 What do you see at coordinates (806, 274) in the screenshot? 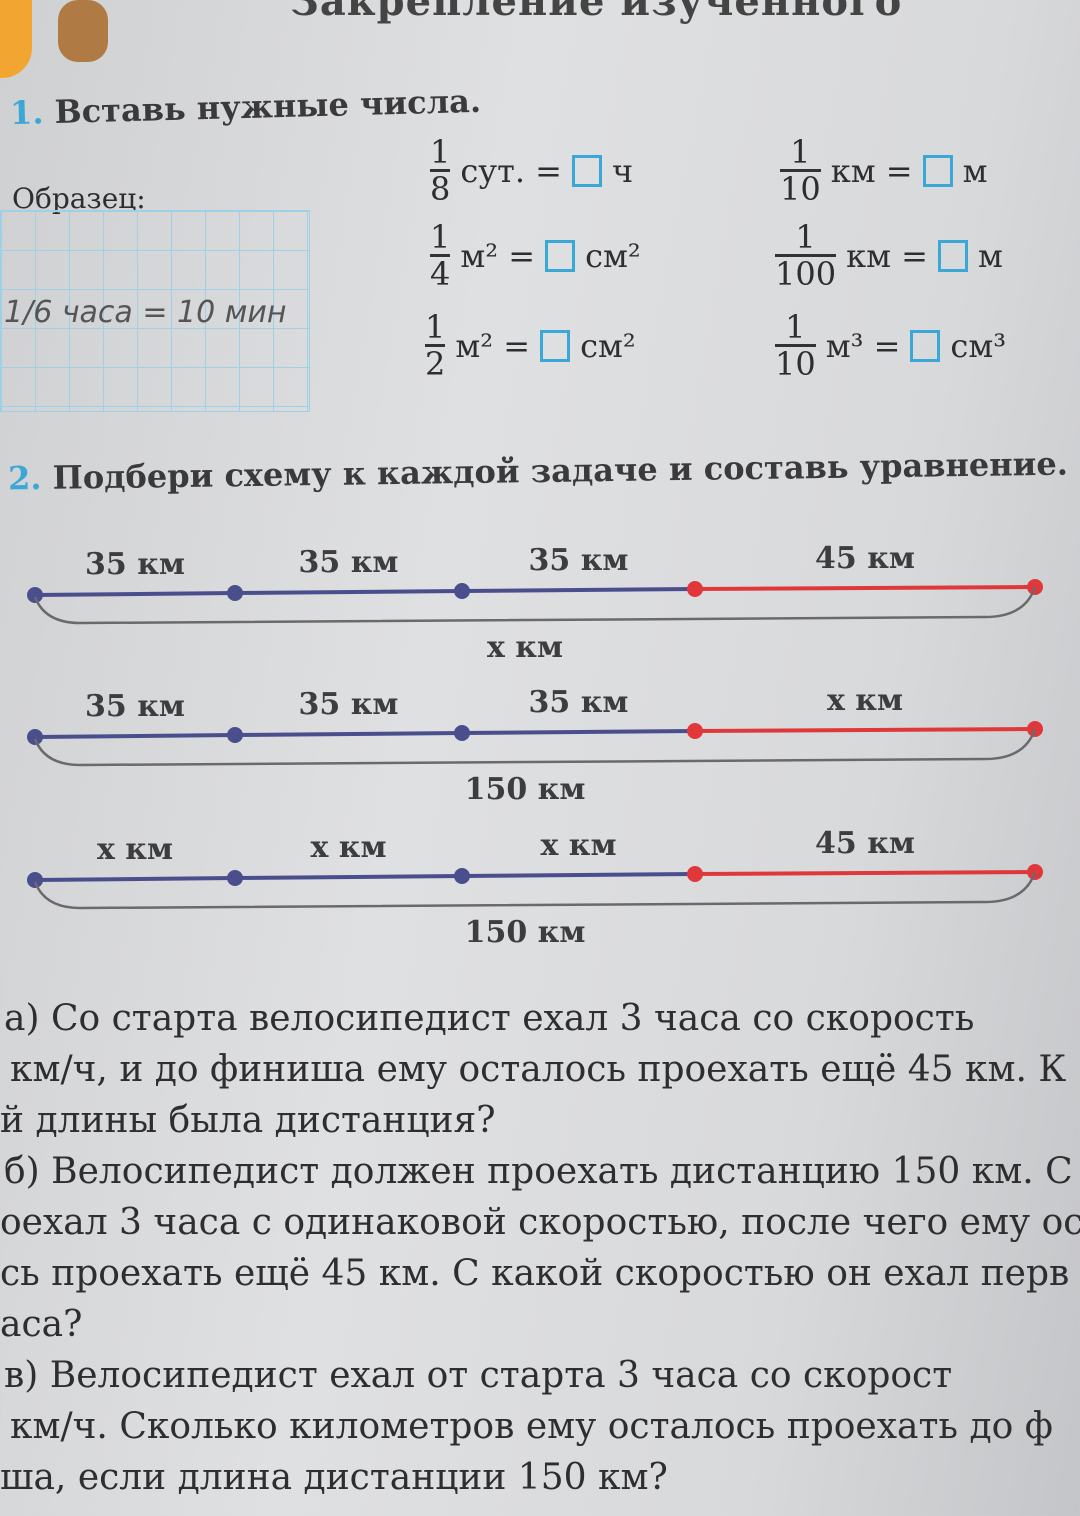
I see `denominator: 100` at bounding box center [806, 274].